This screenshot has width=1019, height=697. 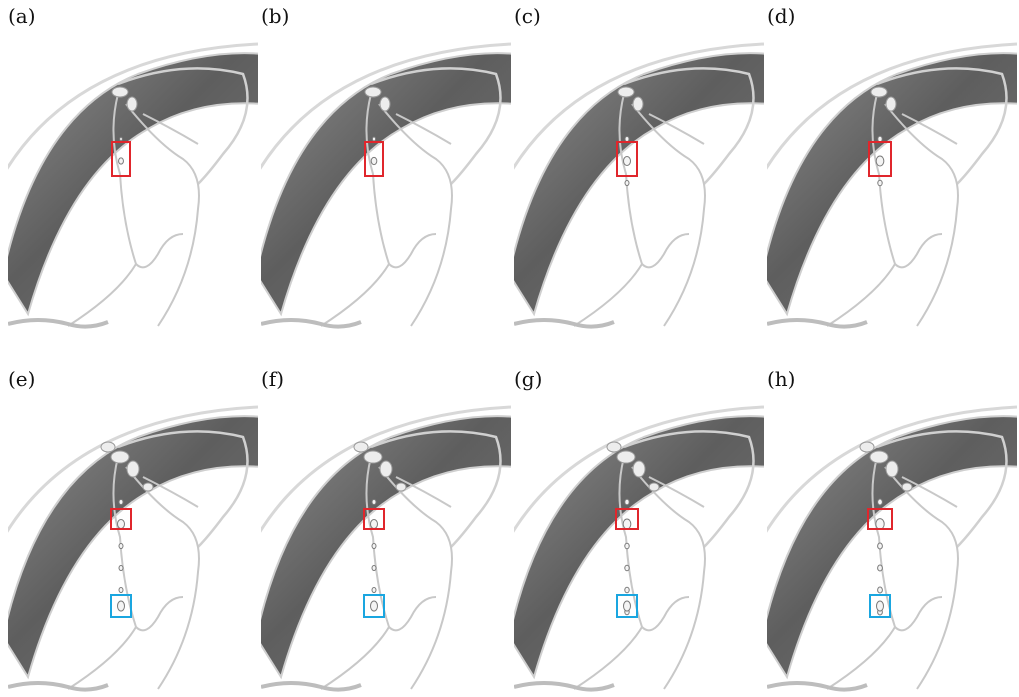 I want to click on red-highlight-box, so click(x=374, y=519).